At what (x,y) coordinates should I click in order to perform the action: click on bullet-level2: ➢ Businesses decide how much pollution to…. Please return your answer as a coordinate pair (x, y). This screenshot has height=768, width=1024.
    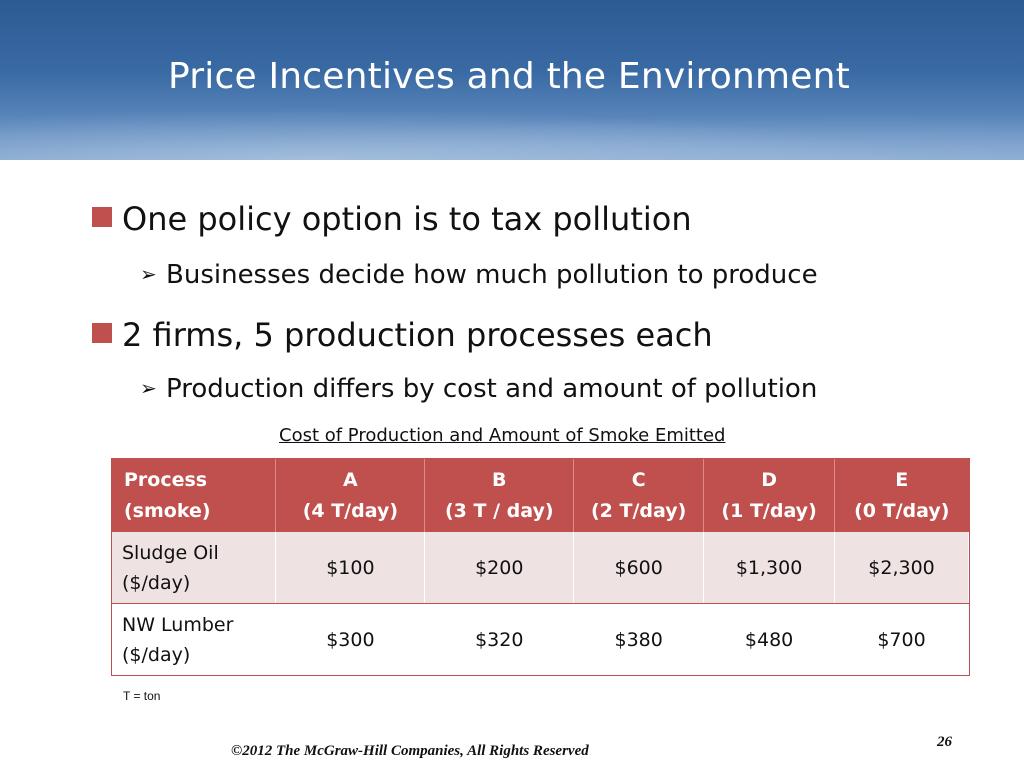
    Looking at the image, I should click on (479, 275).